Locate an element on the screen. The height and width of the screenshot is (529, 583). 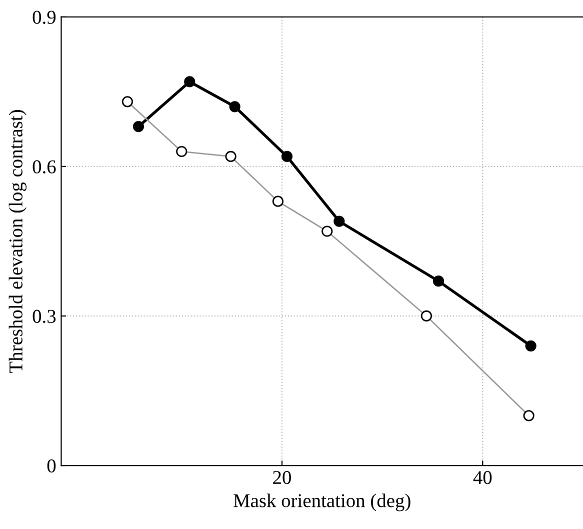
y-tick-label: 0.6 is located at coordinates (44, 167).